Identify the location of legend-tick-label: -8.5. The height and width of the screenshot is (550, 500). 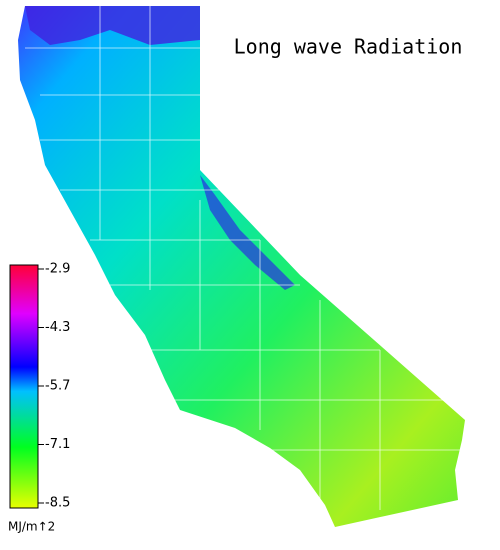
(57, 503).